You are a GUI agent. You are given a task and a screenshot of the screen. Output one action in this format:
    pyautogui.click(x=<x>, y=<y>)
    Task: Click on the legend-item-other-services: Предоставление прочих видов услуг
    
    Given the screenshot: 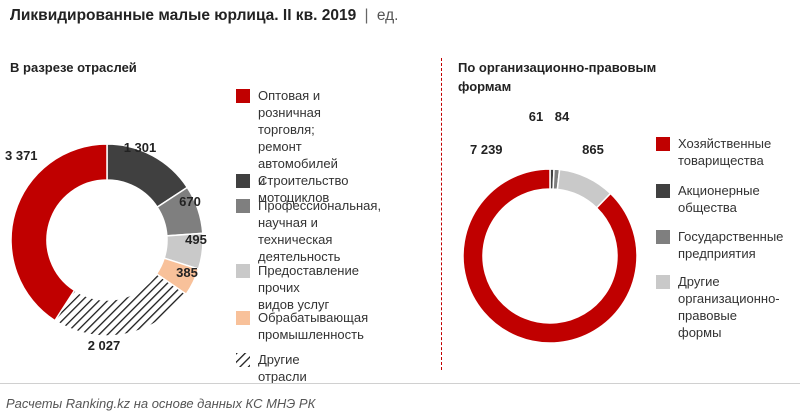 What is the action you would take?
    pyautogui.click(x=297, y=287)
    